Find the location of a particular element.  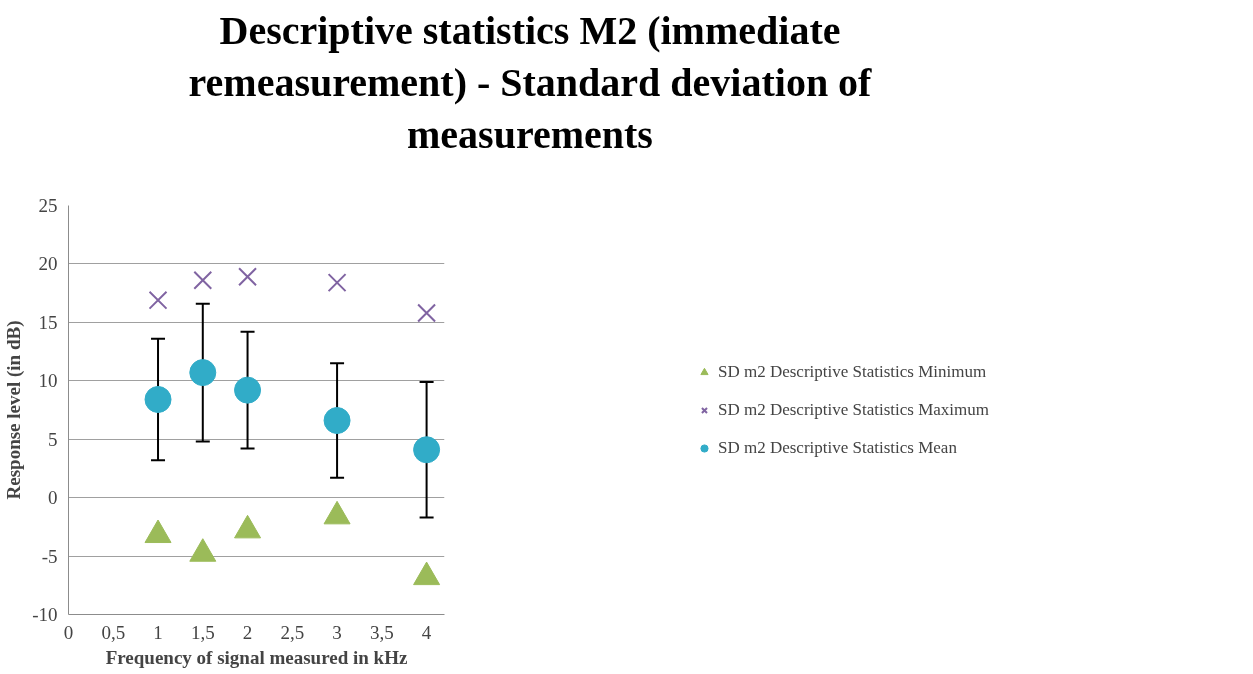

x-tick-label: 0 is located at coordinates (68, 632).